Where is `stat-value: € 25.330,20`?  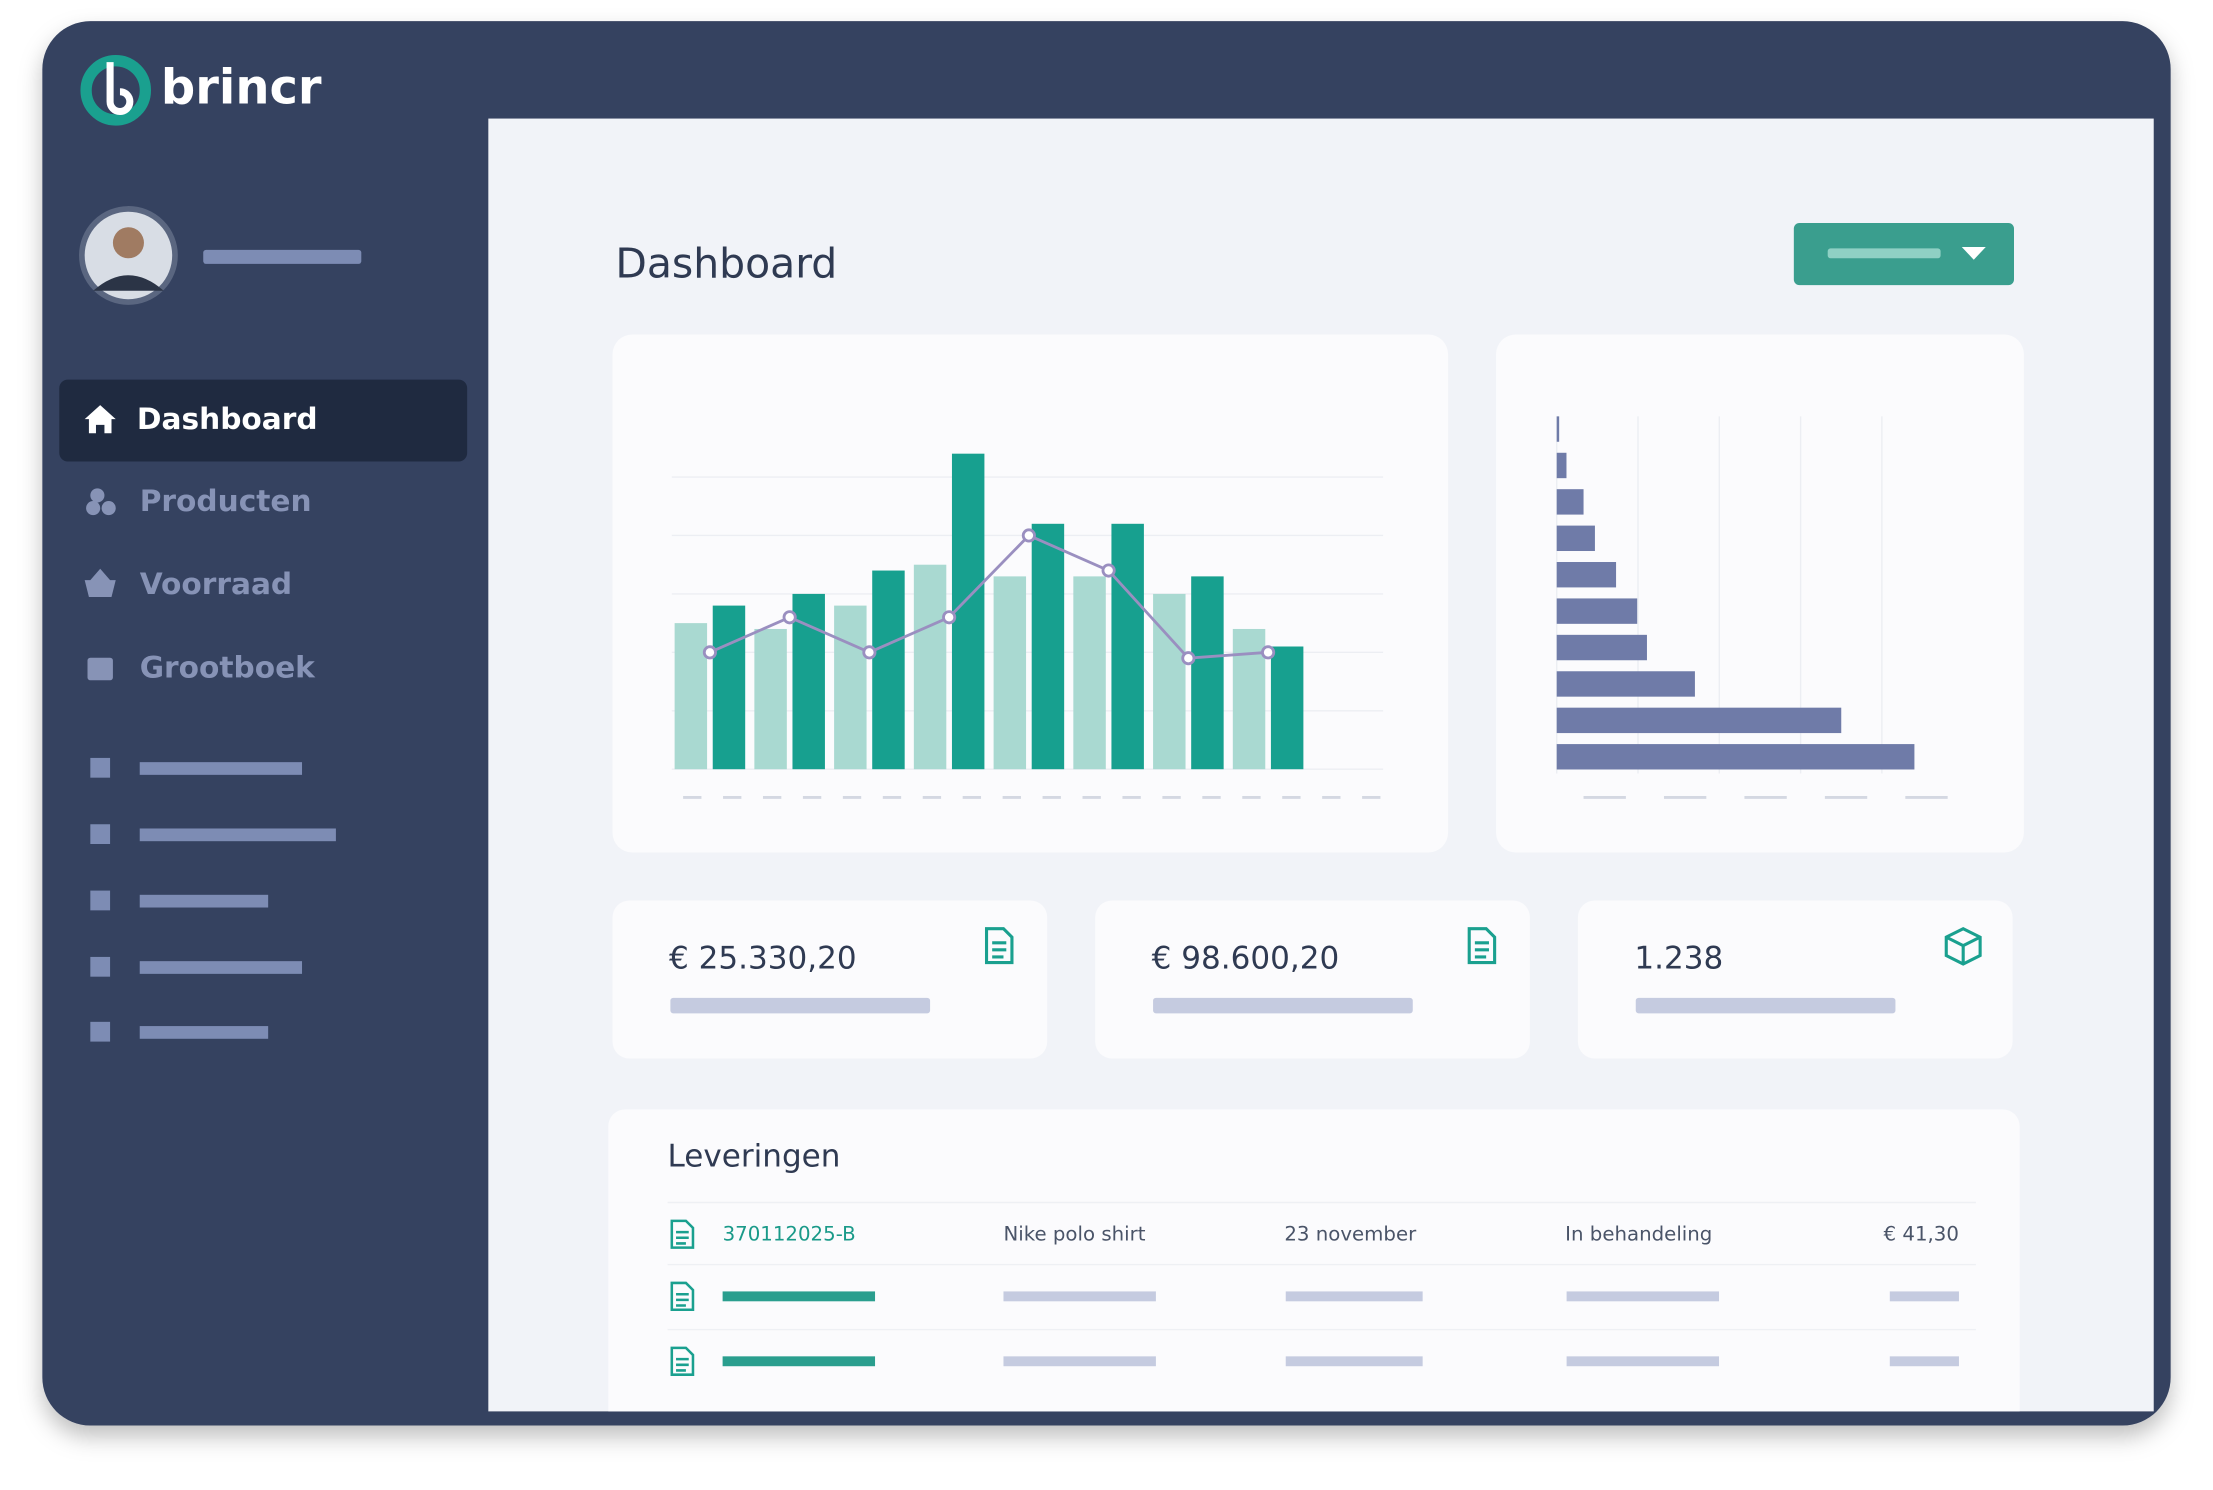 stat-value: € 25.330,20 is located at coordinates (763, 959).